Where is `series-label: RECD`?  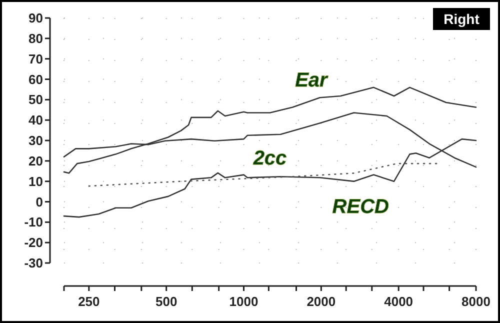 series-label: RECD is located at coordinates (360, 207).